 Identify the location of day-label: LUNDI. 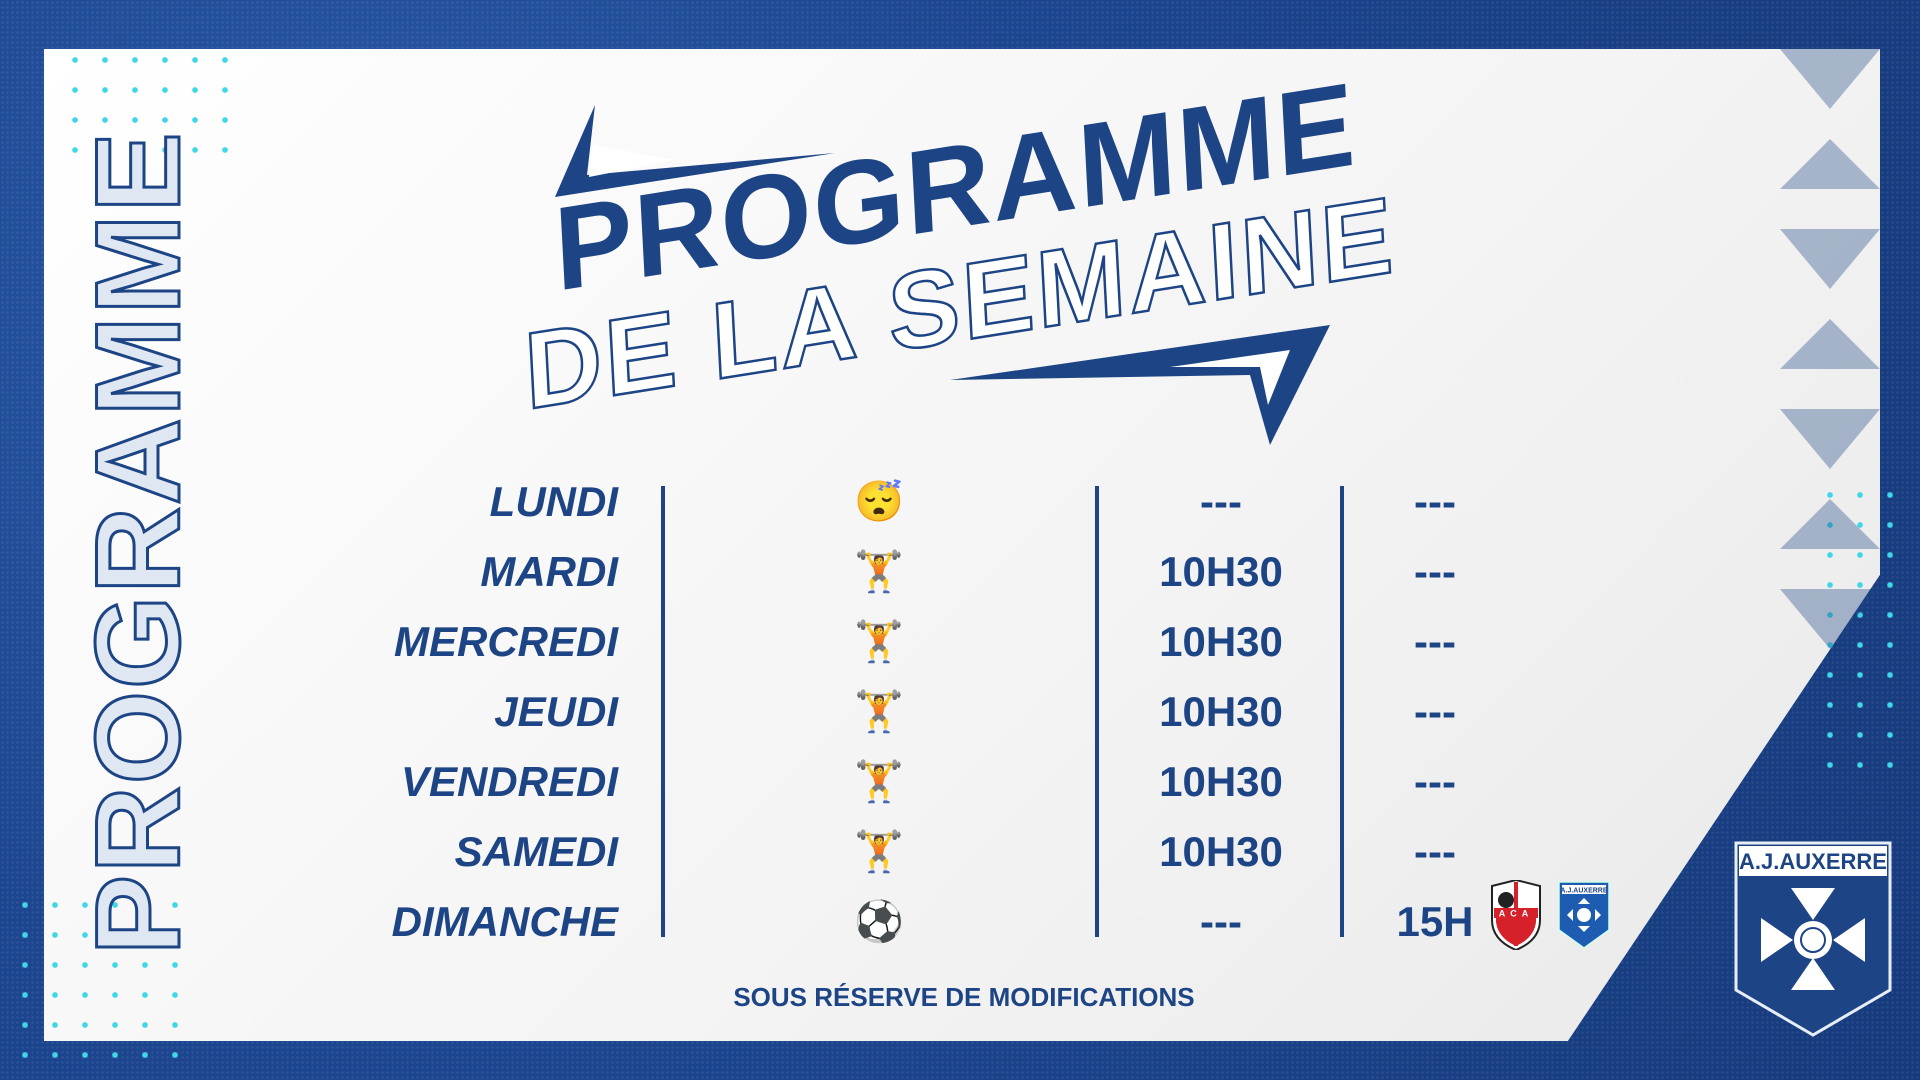
(553, 501).